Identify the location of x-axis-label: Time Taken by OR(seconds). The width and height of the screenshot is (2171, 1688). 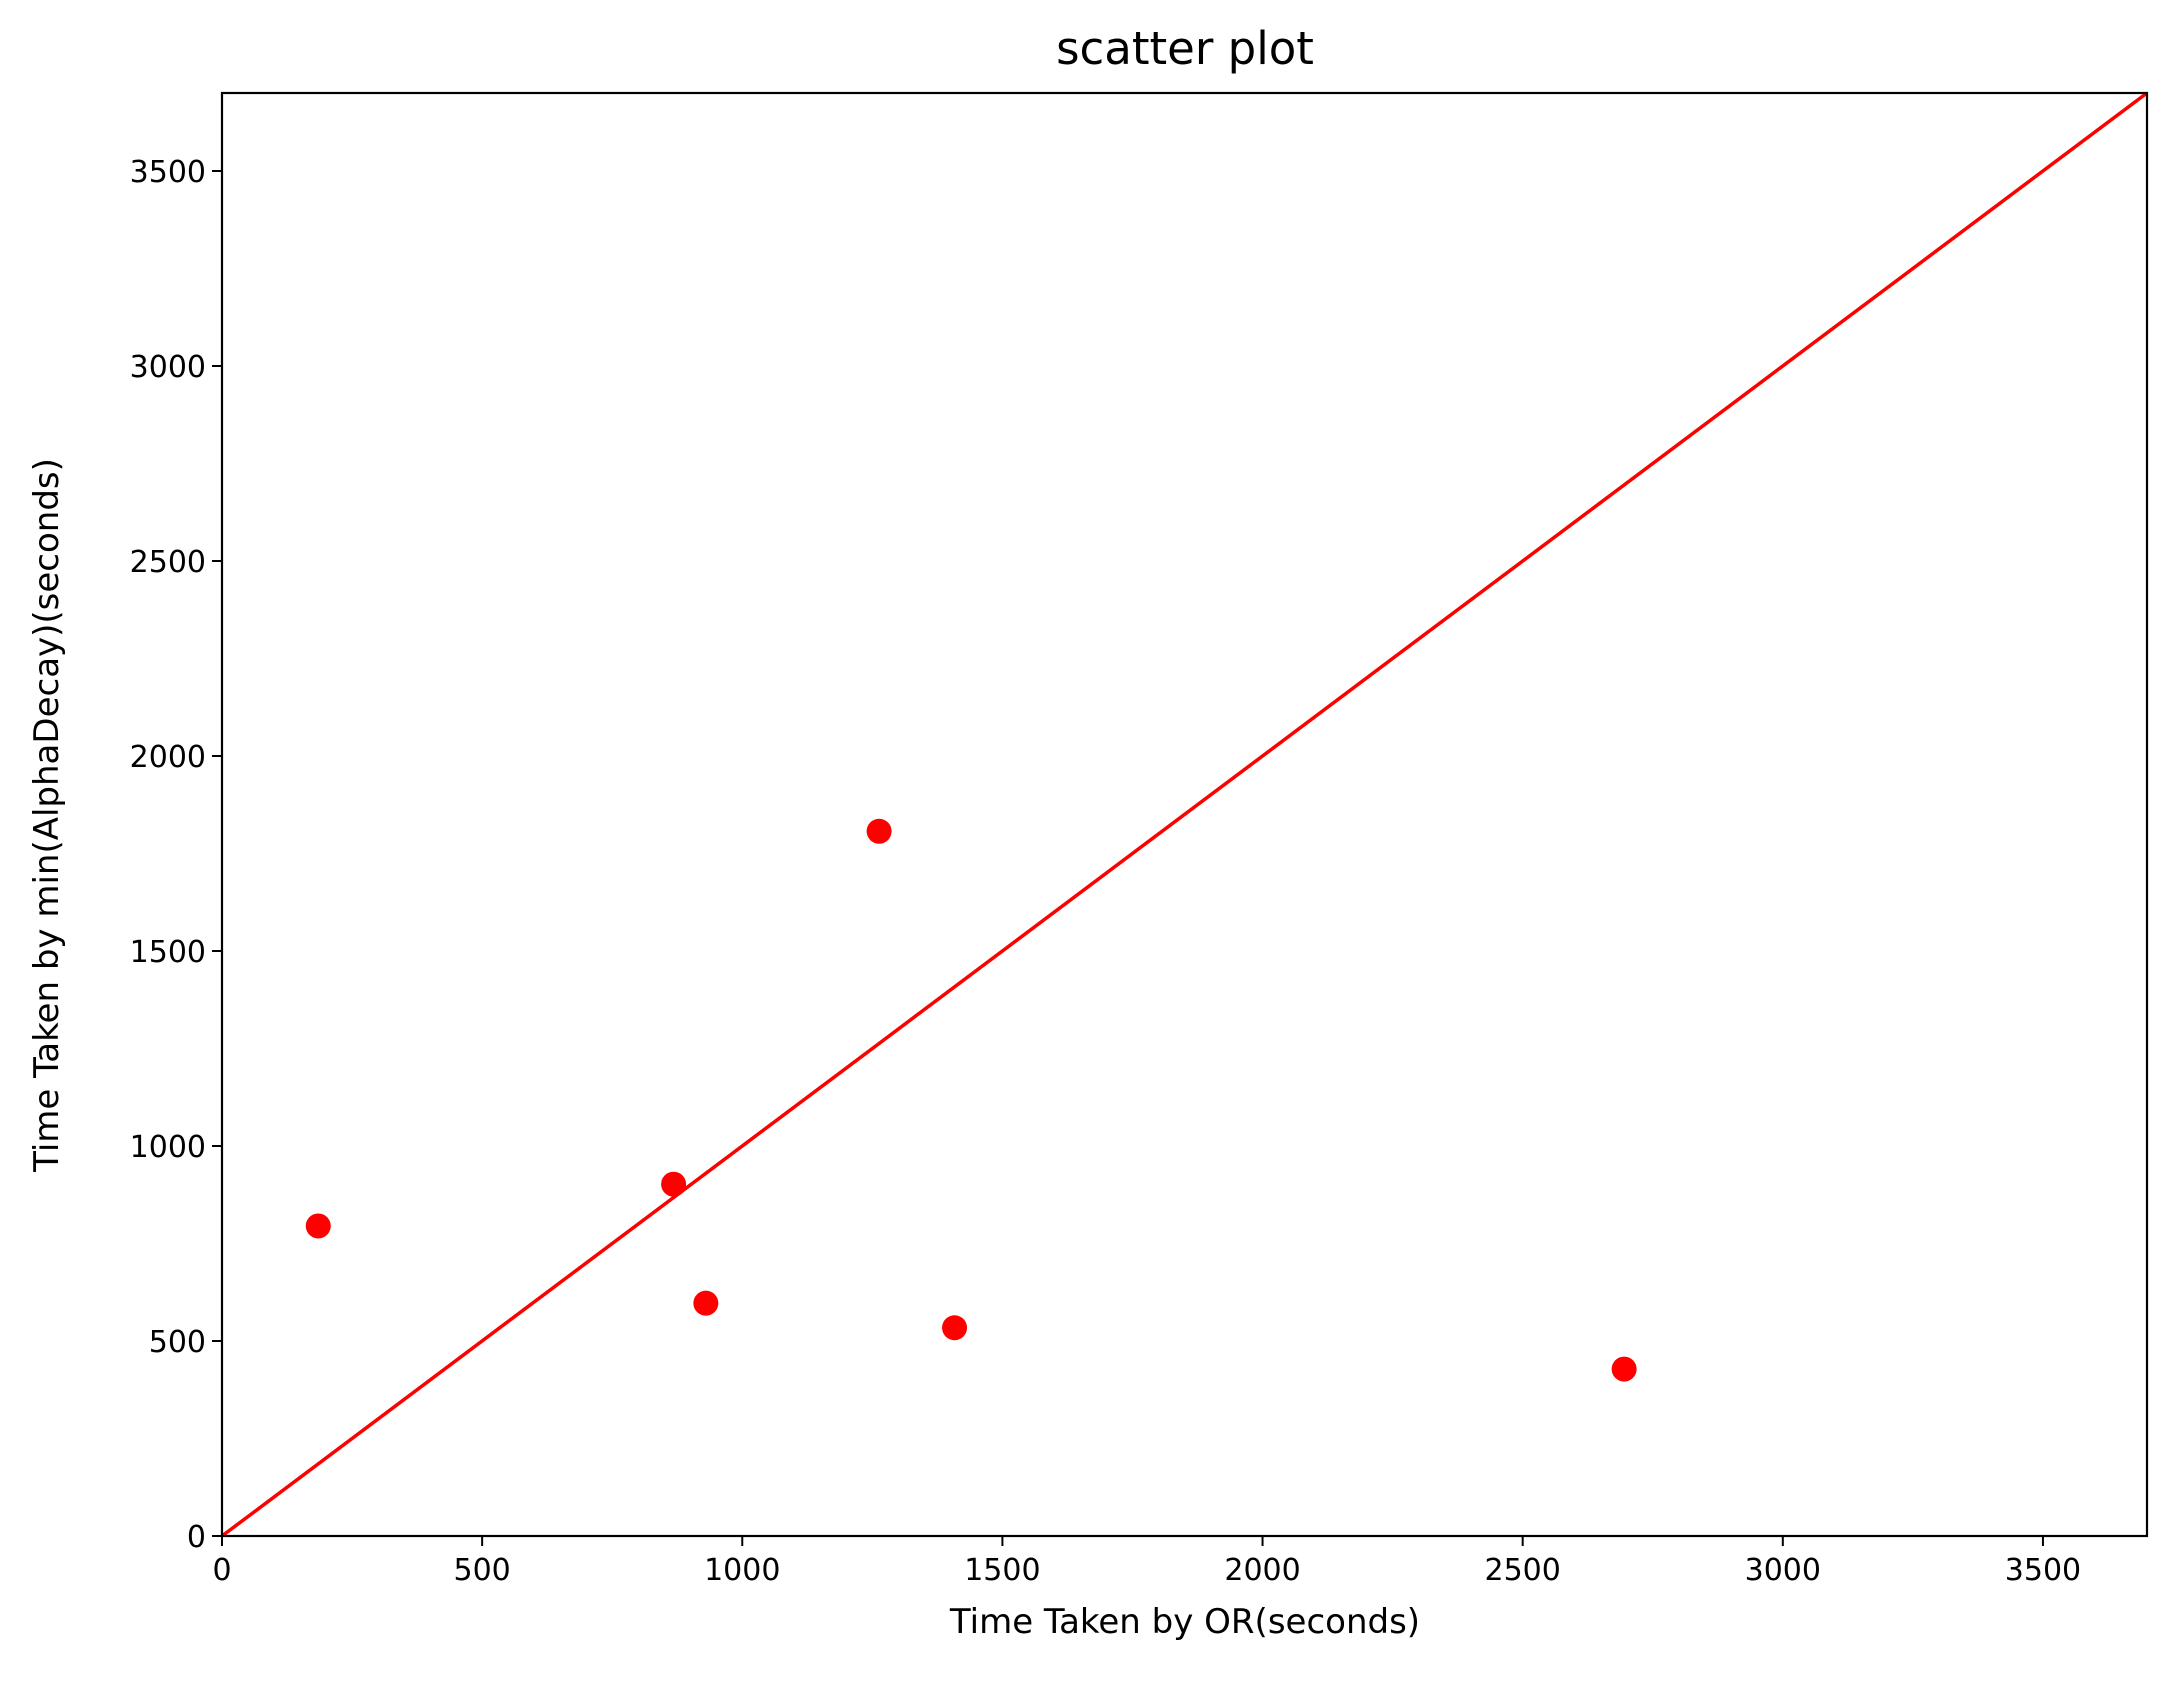
(1184, 1622).